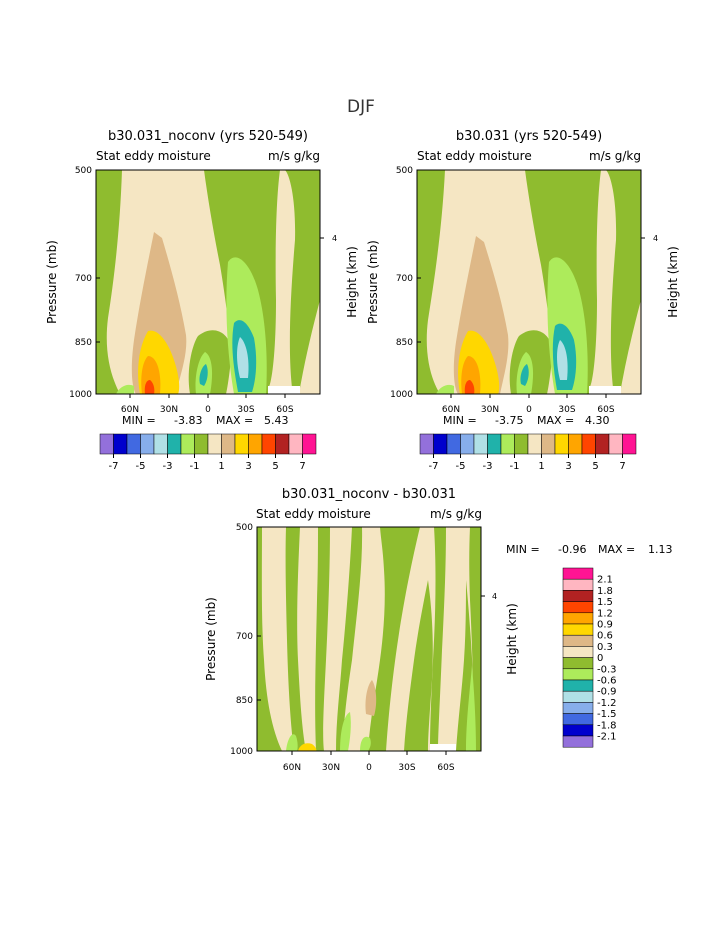 Image resolution: width=723 pixels, height=935 pixels. I want to click on panel-3-colorbar-label: -1.5, so click(607, 714).